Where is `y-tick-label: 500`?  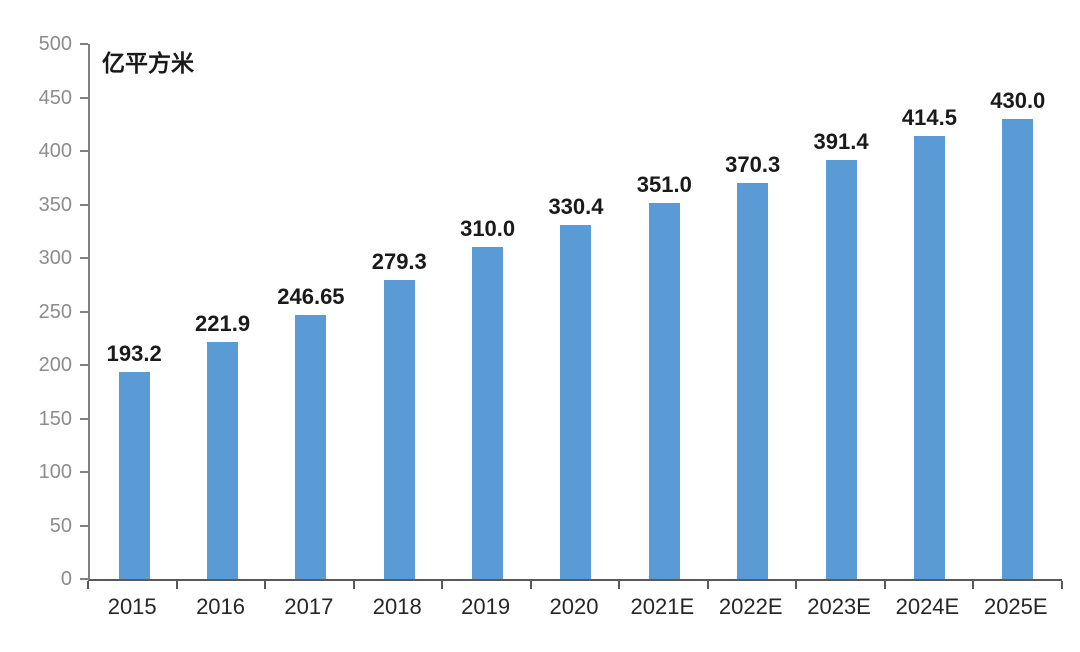 y-tick-label: 500 is located at coordinates (55, 44).